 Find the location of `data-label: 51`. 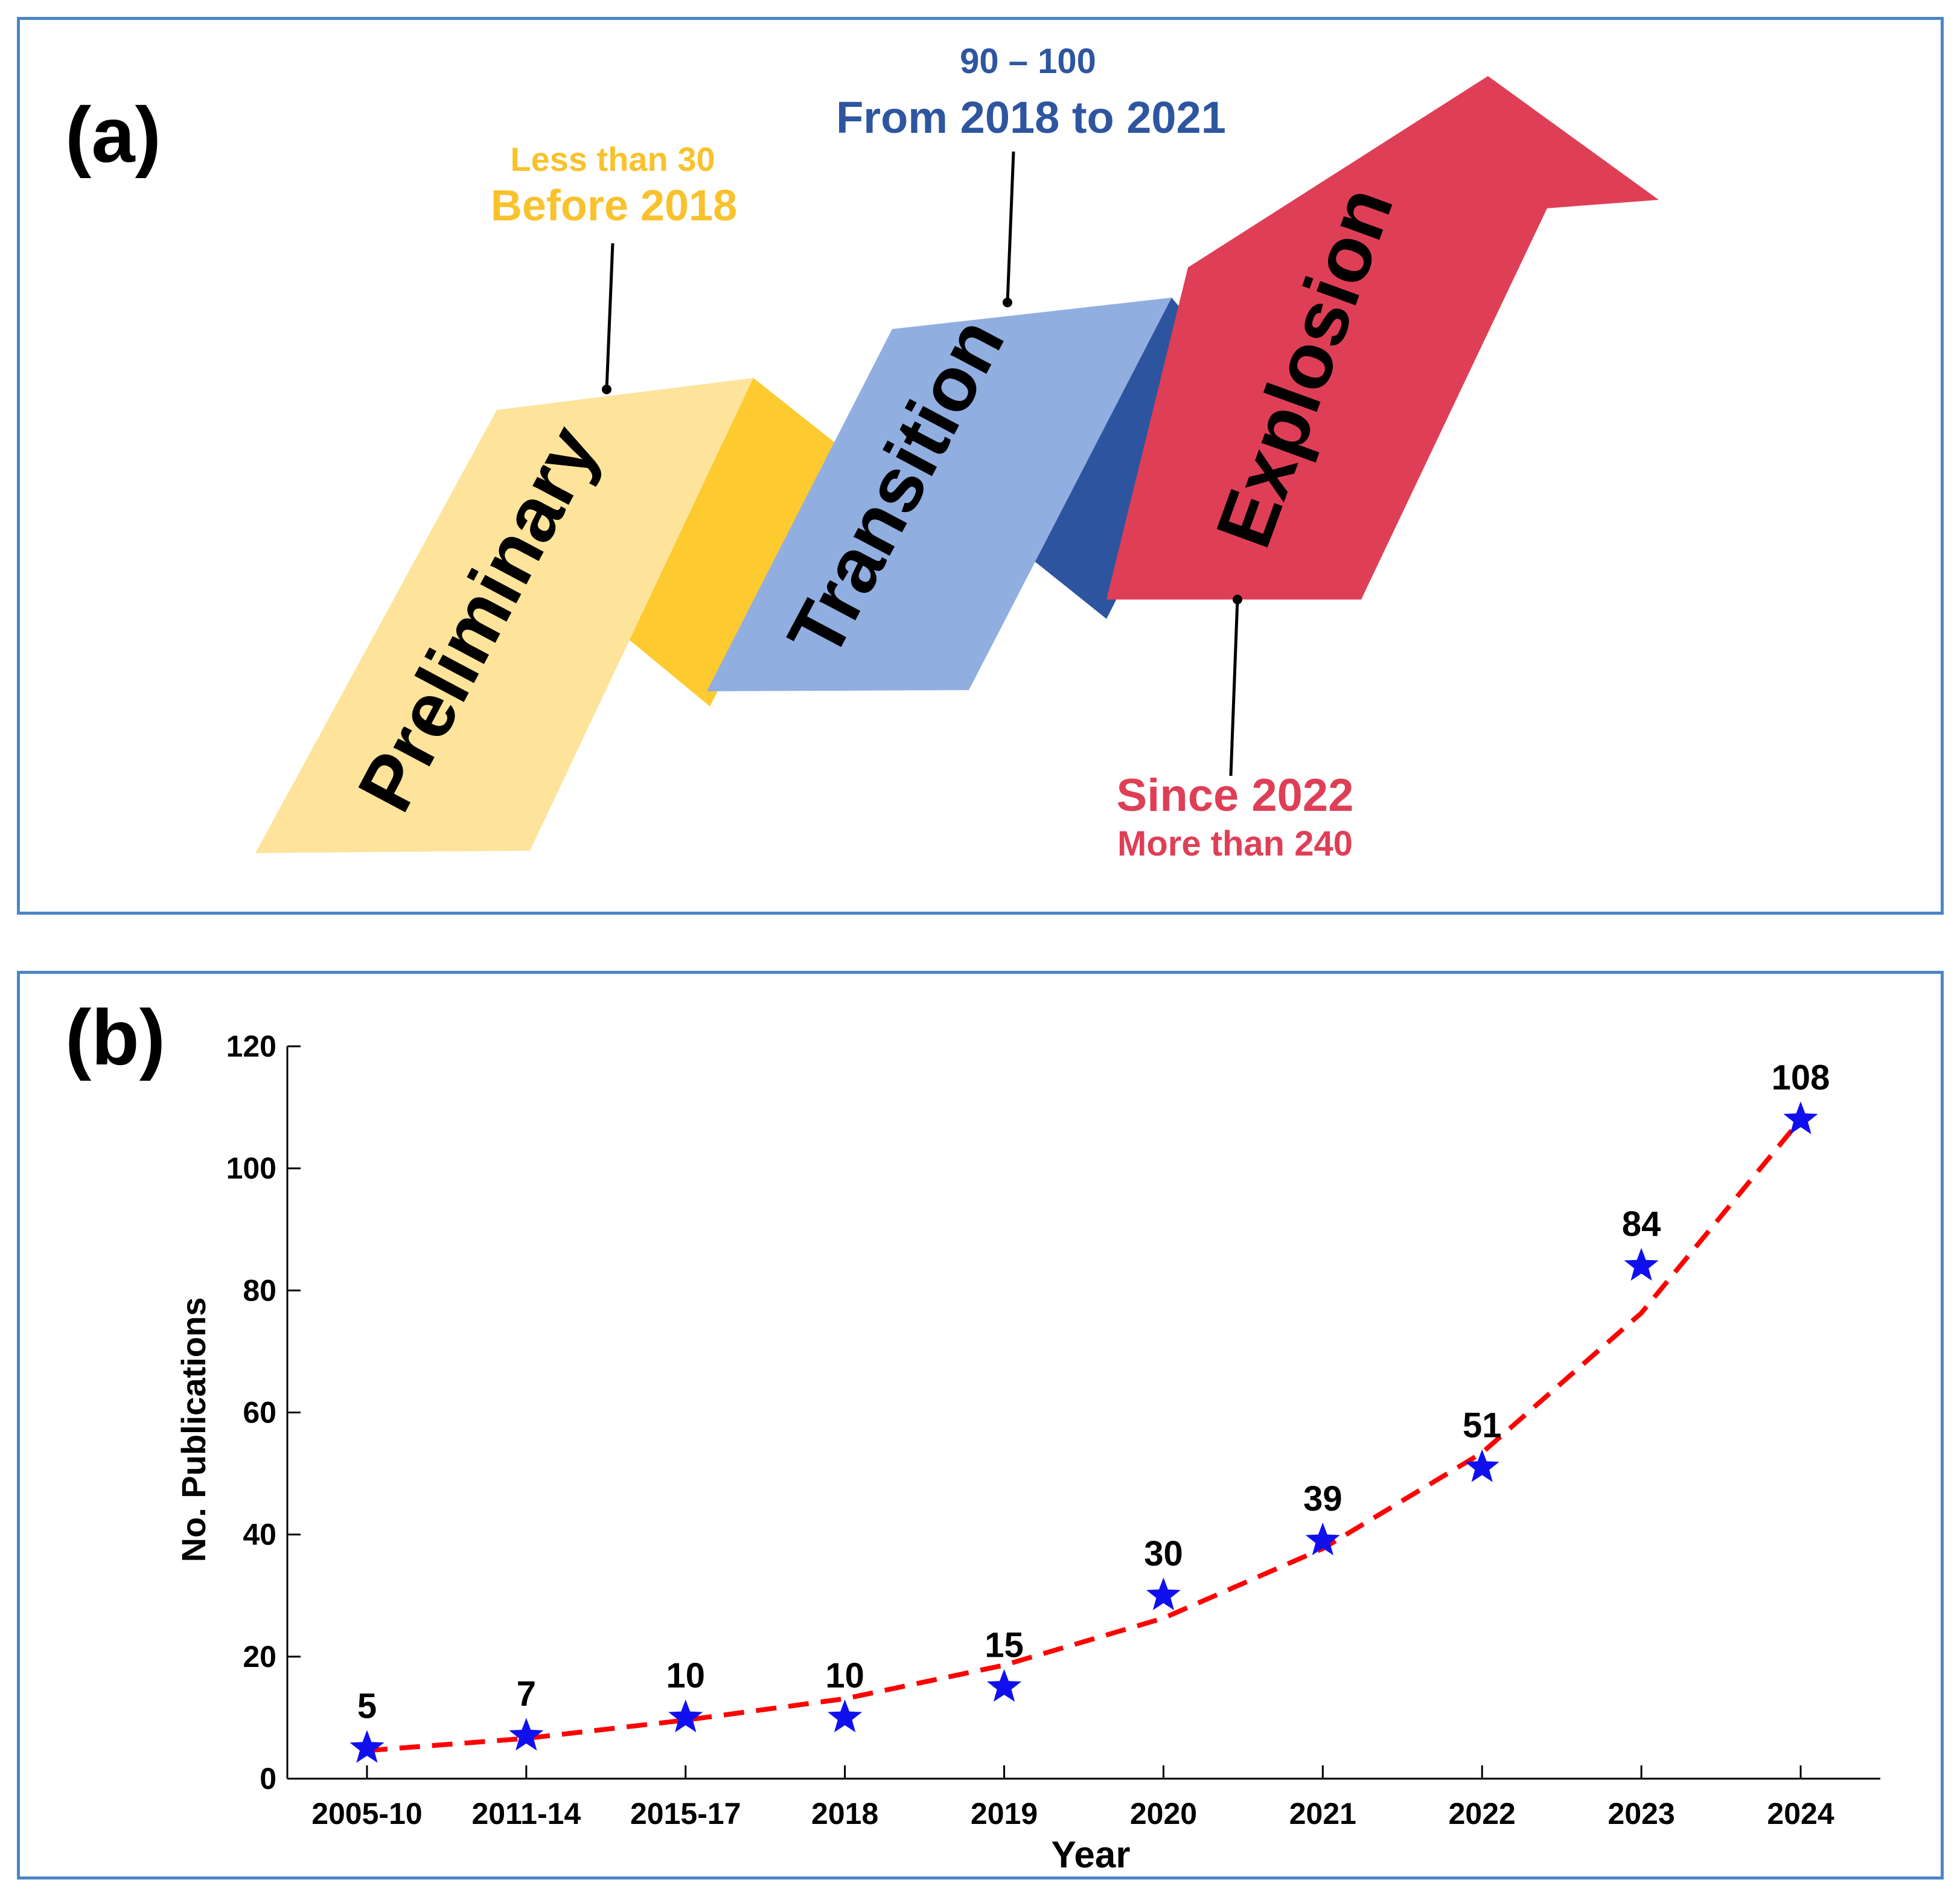

data-label: 51 is located at coordinates (1482, 1425).